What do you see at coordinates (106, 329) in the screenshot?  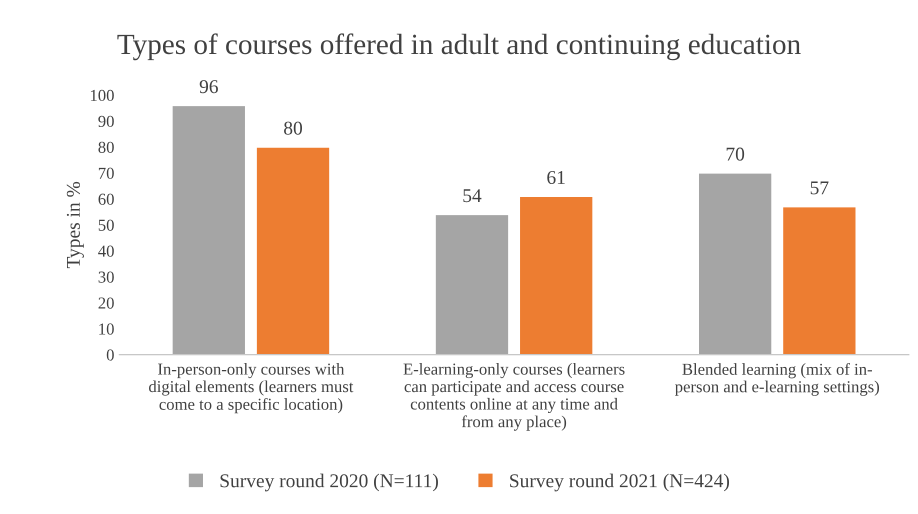 I see `y-tick-label: 10` at bounding box center [106, 329].